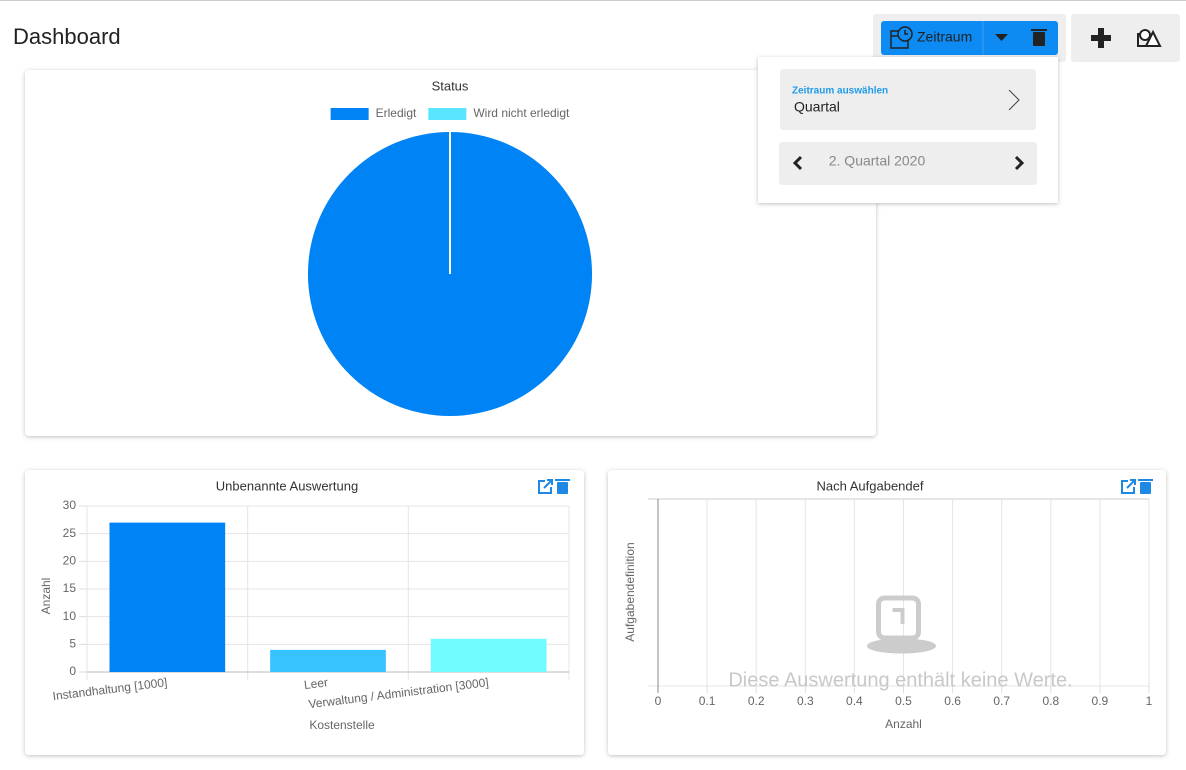 The height and width of the screenshot is (770, 1186). What do you see at coordinates (1125, 38) in the screenshot?
I see `toolbar-group` at bounding box center [1125, 38].